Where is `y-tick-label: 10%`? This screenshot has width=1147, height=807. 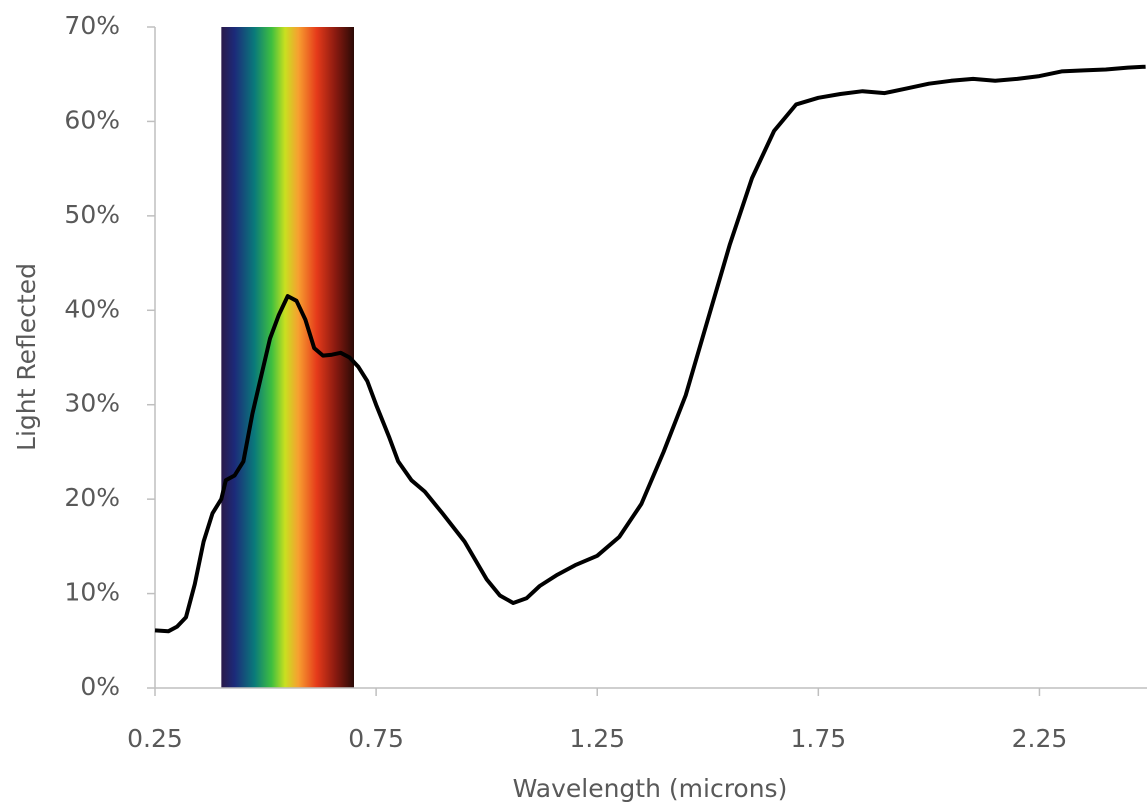 y-tick-label: 10% is located at coordinates (92, 592).